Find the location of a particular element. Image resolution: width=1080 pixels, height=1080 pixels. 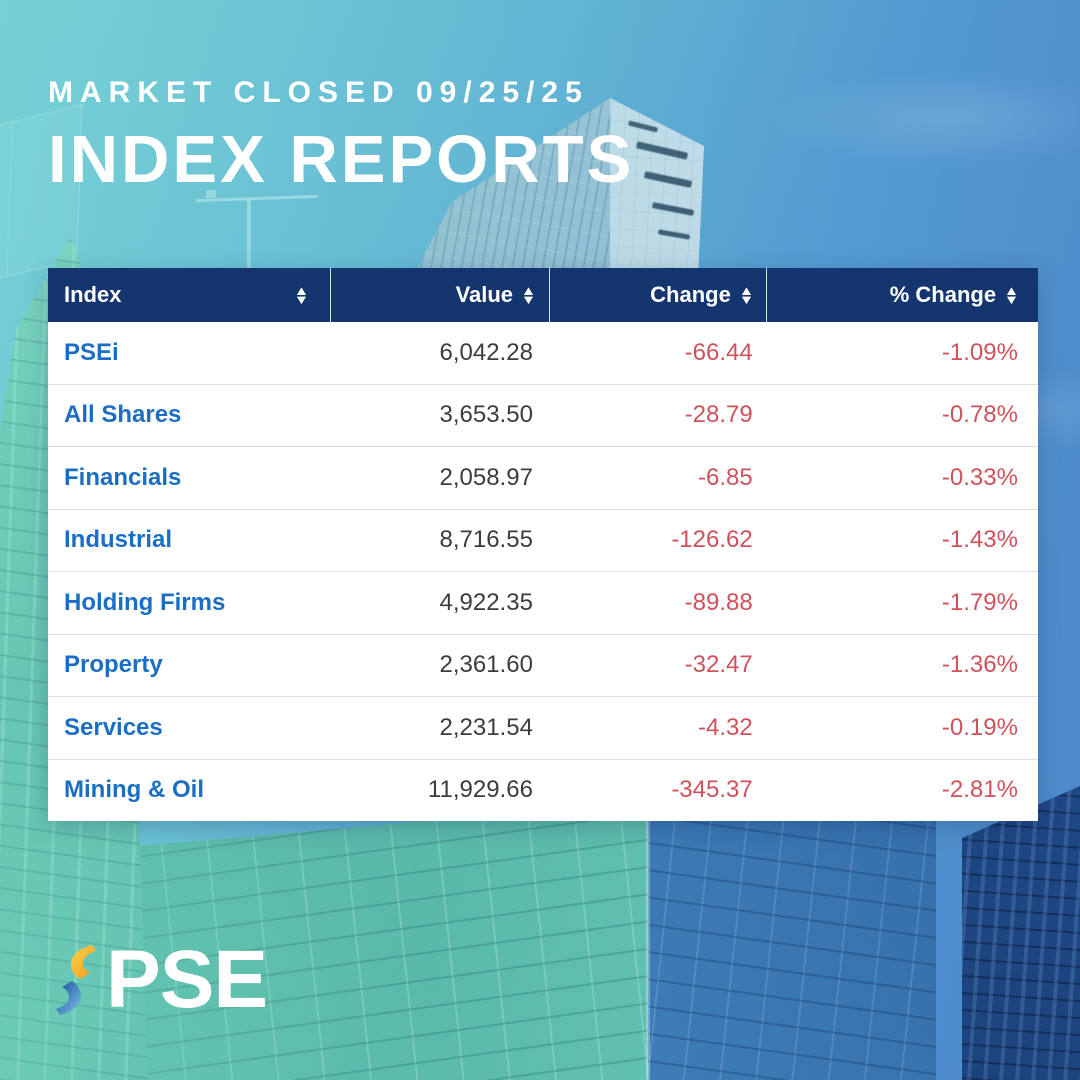

index-name-cell: Holding Firms is located at coordinates (145, 602).